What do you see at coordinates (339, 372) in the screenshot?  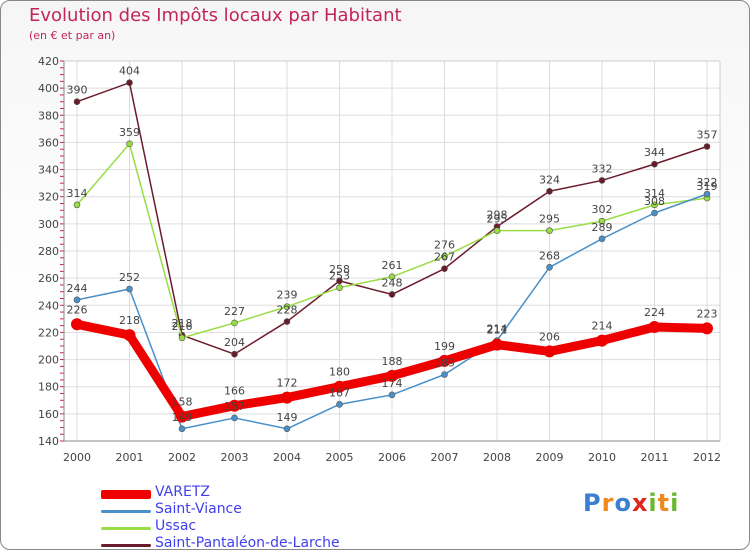 I see `data-label: 180` at bounding box center [339, 372].